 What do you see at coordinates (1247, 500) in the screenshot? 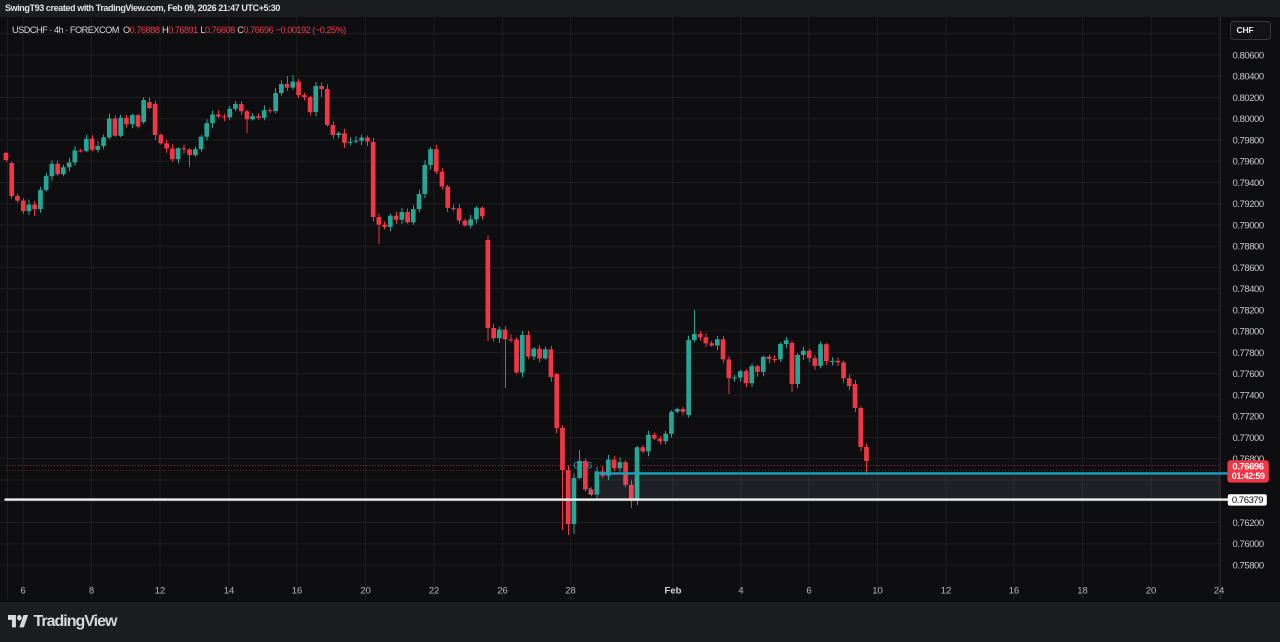
I see `svg-text: 0.76379` at bounding box center [1247, 500].